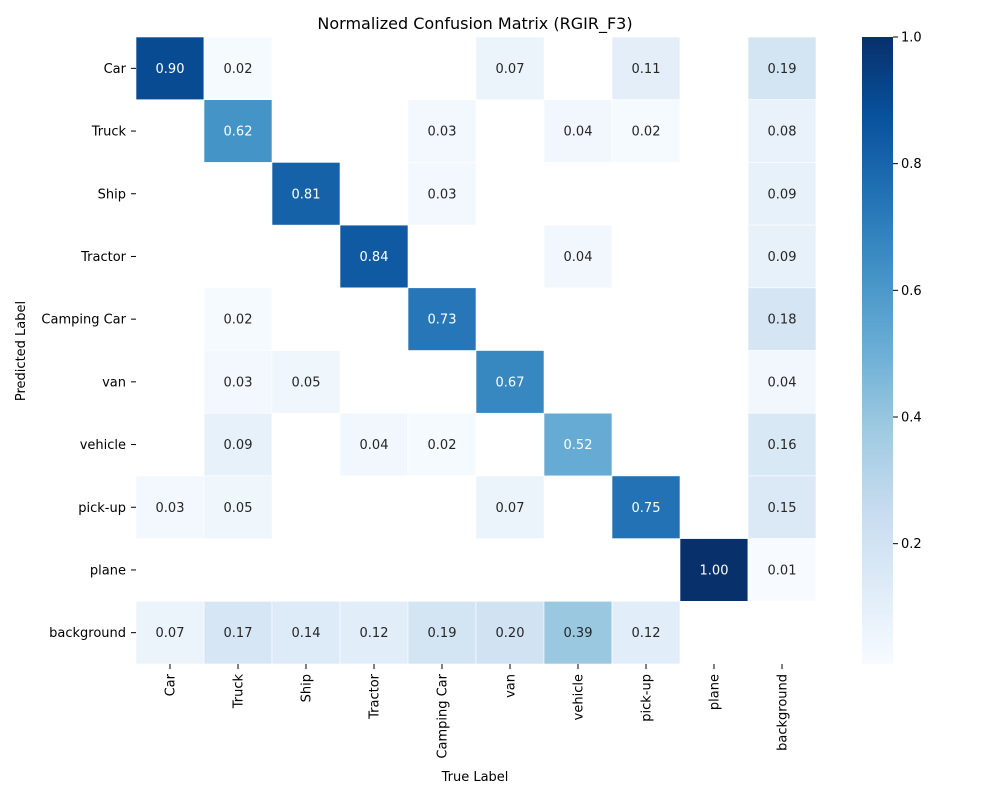  What do you see at coordinates (443, 715) in the screenshot?
I see `x-tick-label: Camping Car` at bounding box center [443, 715].